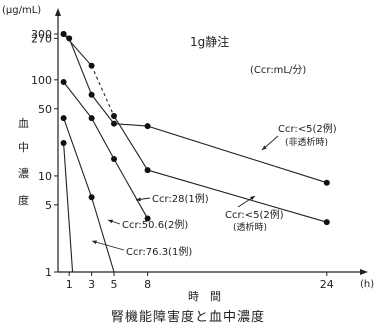 This screenshot has width=376, height=331. Describe the element at coordinates (45, 109) in the screenshot. I see `y-tick-label: 50` at that location.